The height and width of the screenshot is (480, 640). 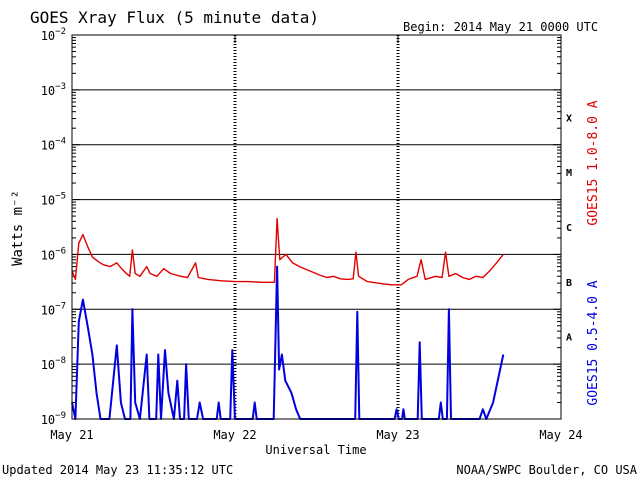 What do you see at coordinates (397, 435) in the screenshot?
I see `x-tick-label: May 23` at bounding box center [397, 435].